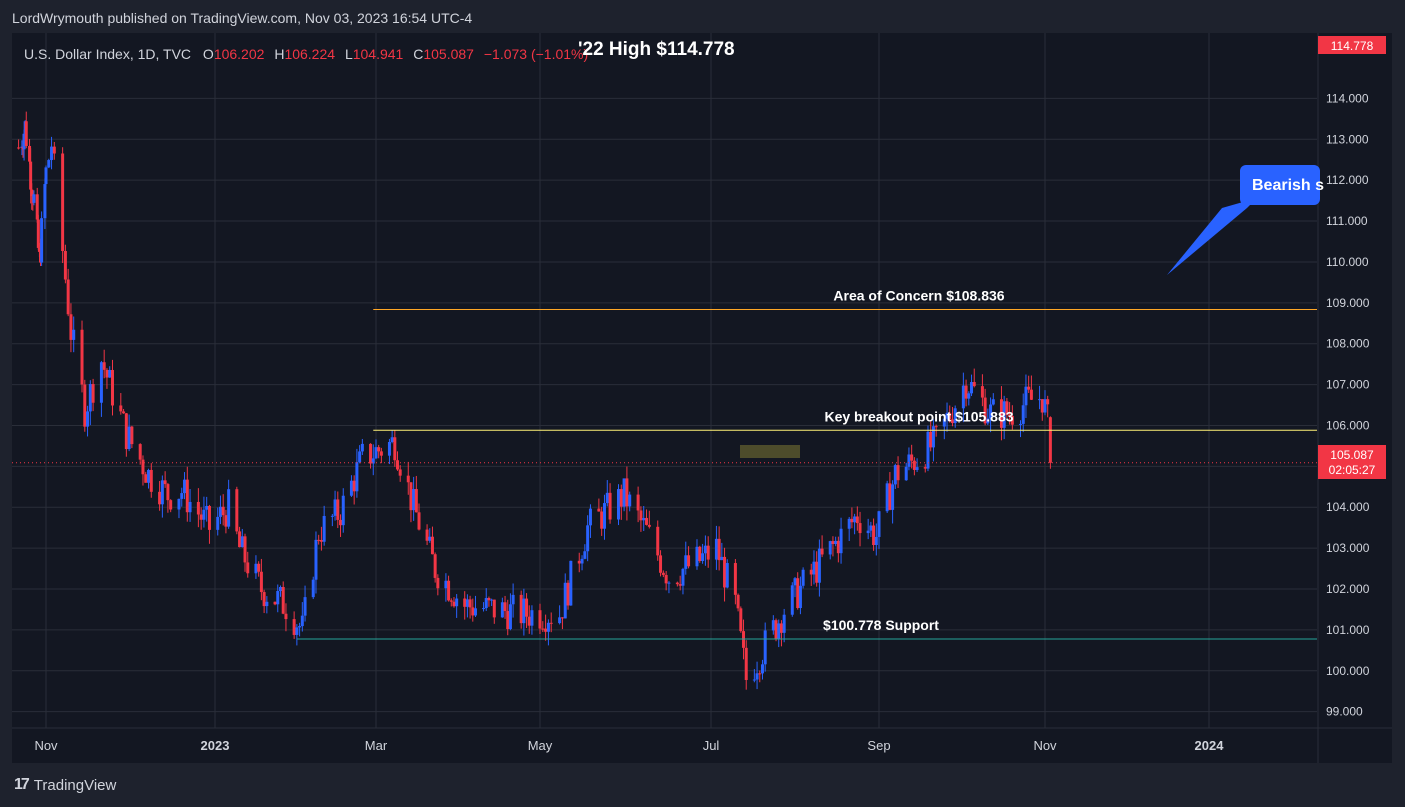 This screenshot has height=807, width=1405. I want to click on price-tick-label: 101.000, so click(1348, 630).